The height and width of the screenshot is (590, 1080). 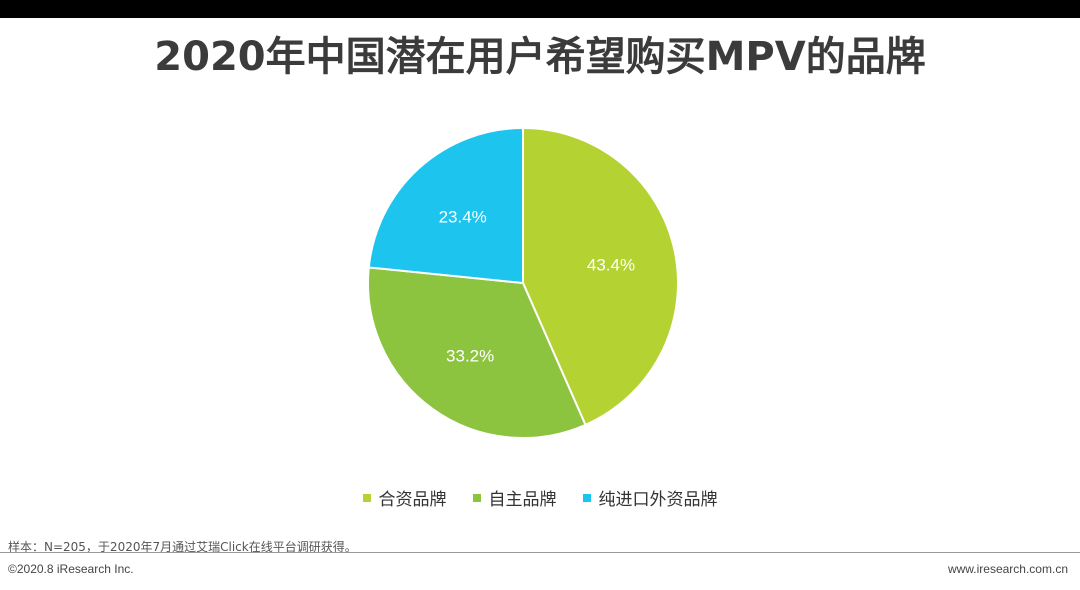 I want to click on footer-copyright: ©2020.8 iResearch Inc., so click(x=71, y=569).